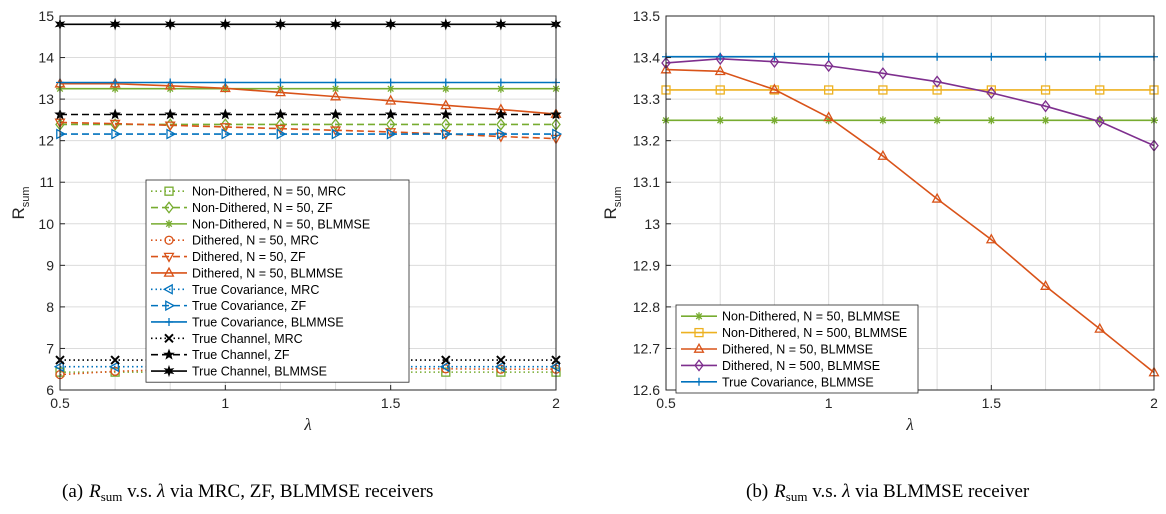 Image resolution: width=1166 pixels, height=514 pixels. What do you see at coordinates (160, 491) in the screenshot?
I see `chart-0-caption-lambda: λ` at bounding box center [160, 491].